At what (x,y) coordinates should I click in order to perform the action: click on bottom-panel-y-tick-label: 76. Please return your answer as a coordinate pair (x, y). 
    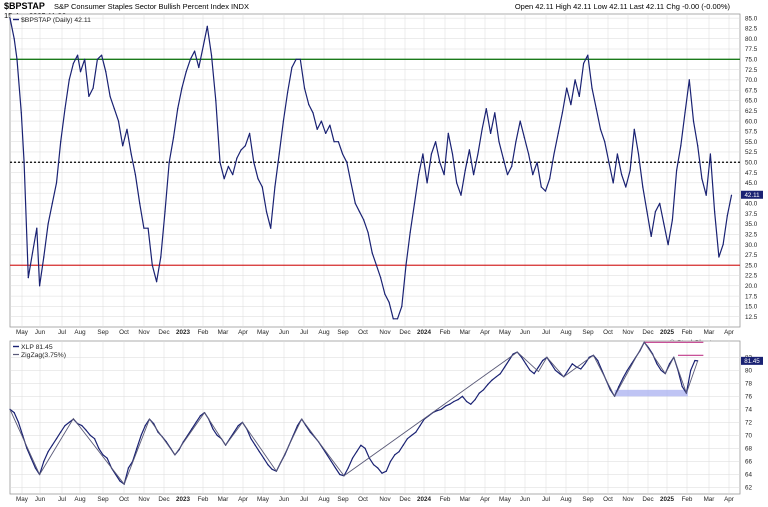
    Looking at the image, I should click on (749, 397).